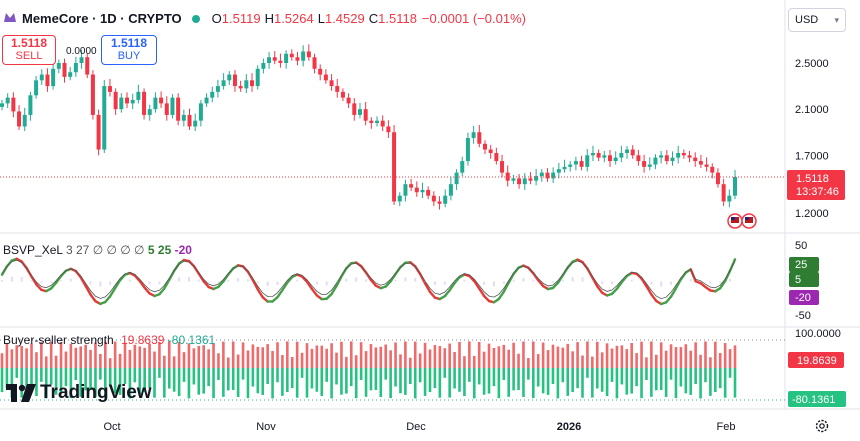  Describe the element at coordinates (812, 110) in the screenshot. I see `price-tick-label: 2.1000` at that location.